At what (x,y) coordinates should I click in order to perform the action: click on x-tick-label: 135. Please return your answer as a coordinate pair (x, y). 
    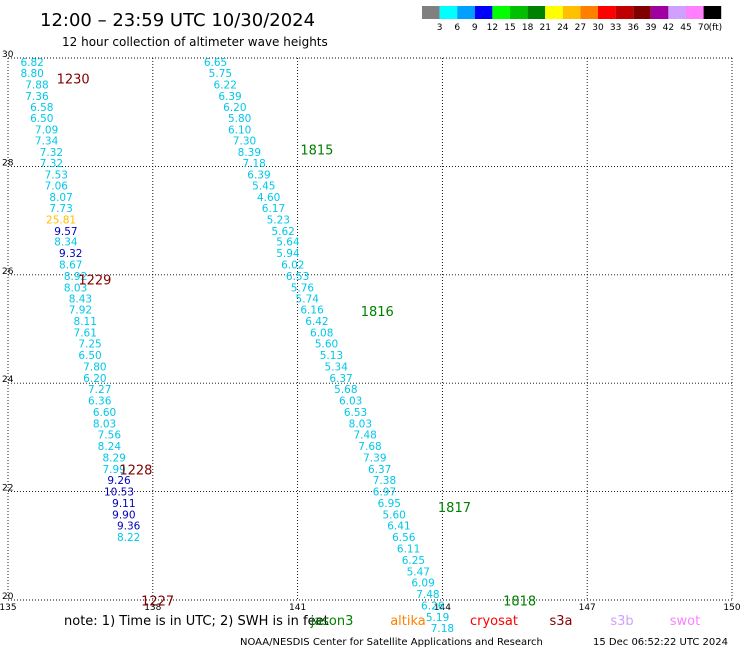
    Looking at the image, I should click on (8, 608).